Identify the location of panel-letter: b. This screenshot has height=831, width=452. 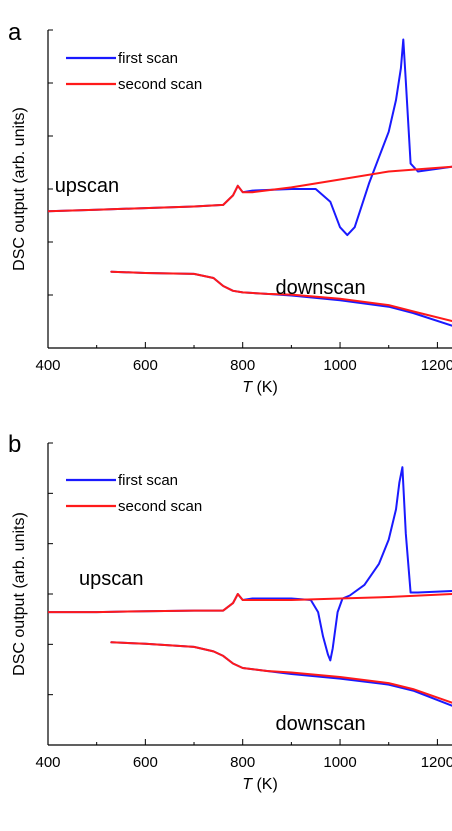
(14, 444).